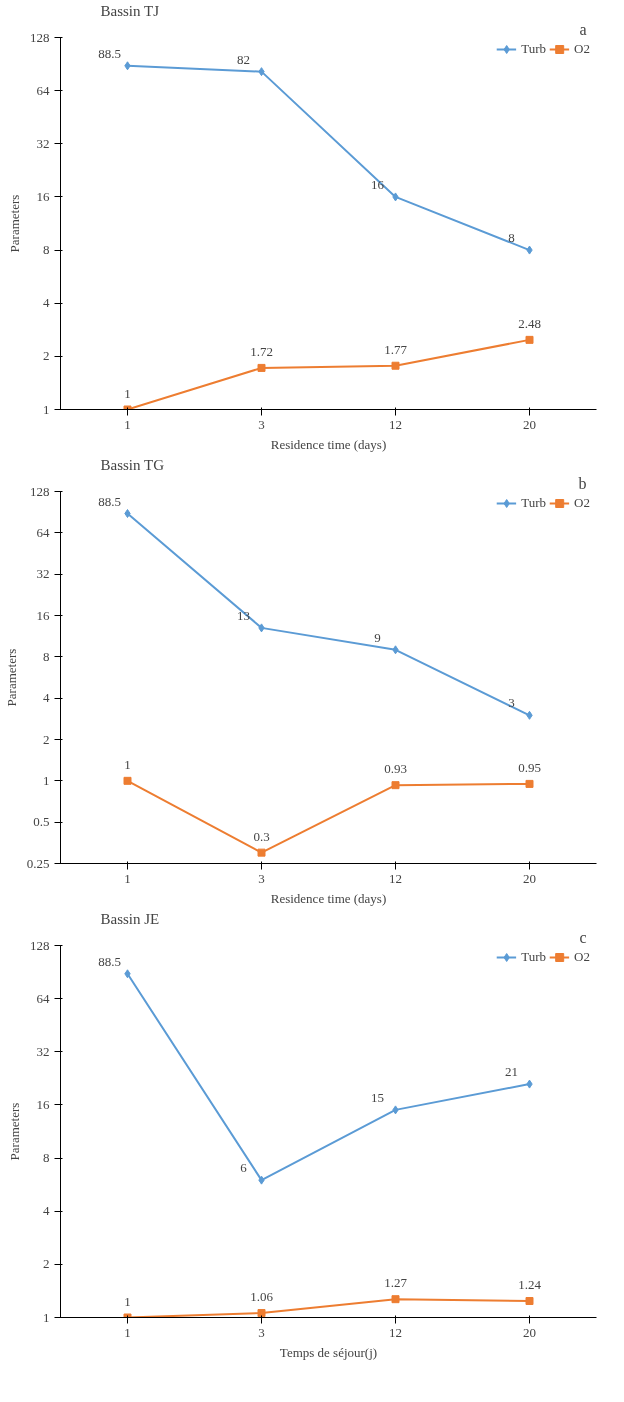  I want to click on y-tick-label: 0.5, so click(41, 822).